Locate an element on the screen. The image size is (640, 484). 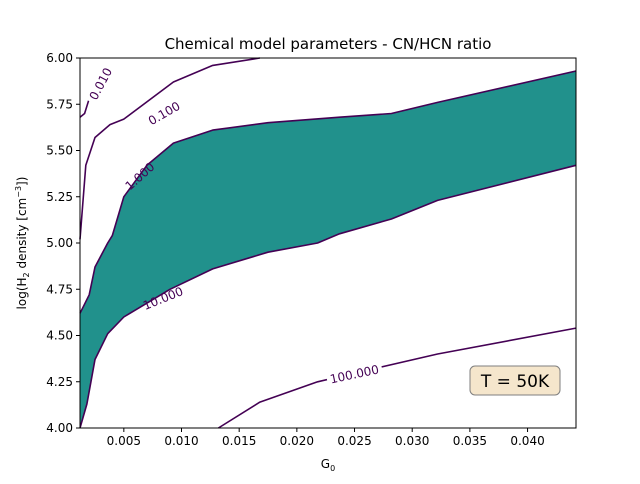
chart-title: Chemical model parameters - CN/HCN ratio is located at coordinates (328, 44).